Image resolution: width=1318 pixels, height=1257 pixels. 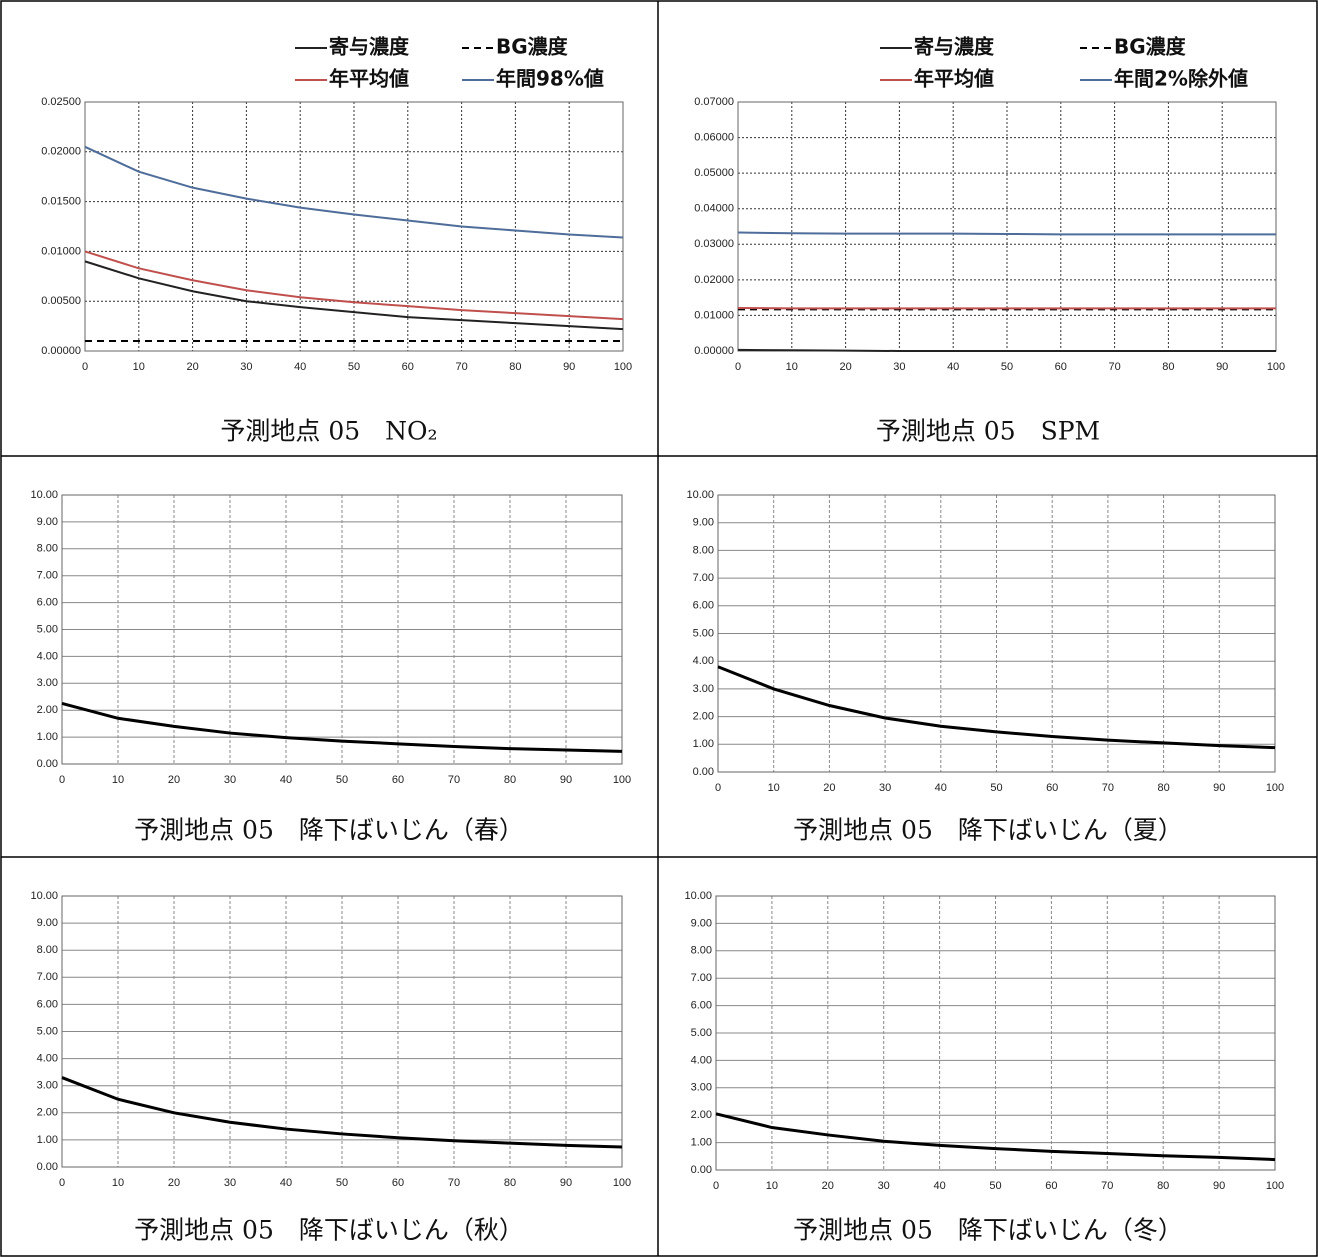 I want to click on y-tick-label: 0.05000, so click(x=714, y=173).